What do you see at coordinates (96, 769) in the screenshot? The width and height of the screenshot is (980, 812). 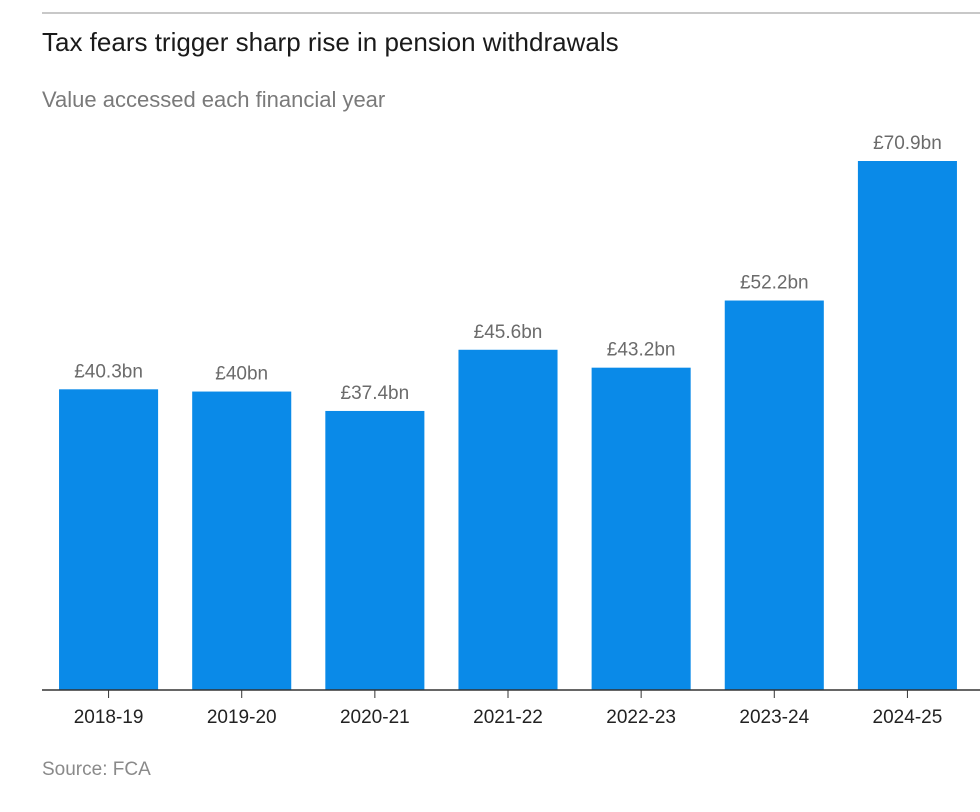 I see `source: Source: FCA` at bounding box center [96, 769].